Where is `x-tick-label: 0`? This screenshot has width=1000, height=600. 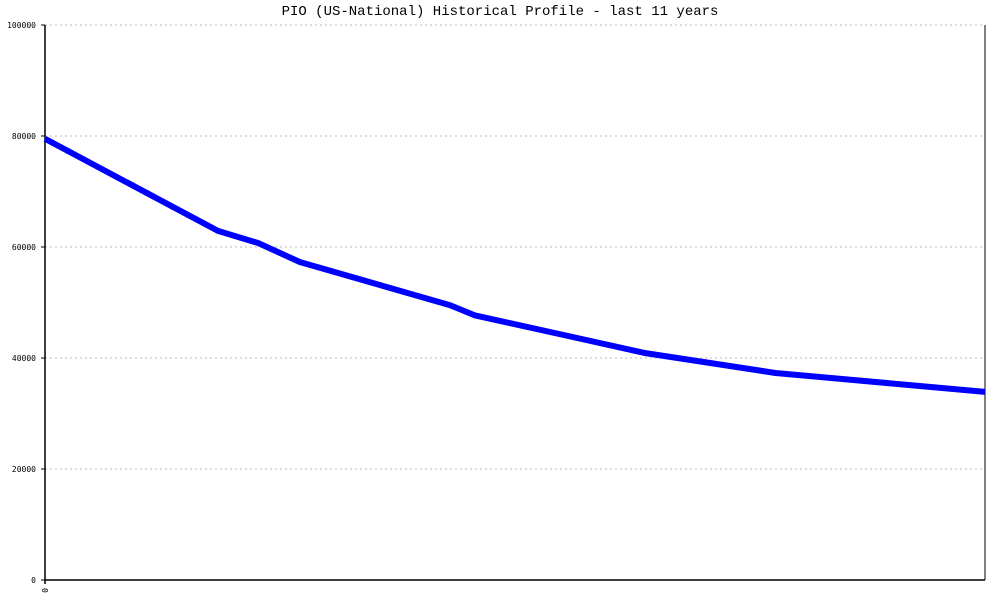
x-tick-label: 0 is located at coordinates (44, 590).